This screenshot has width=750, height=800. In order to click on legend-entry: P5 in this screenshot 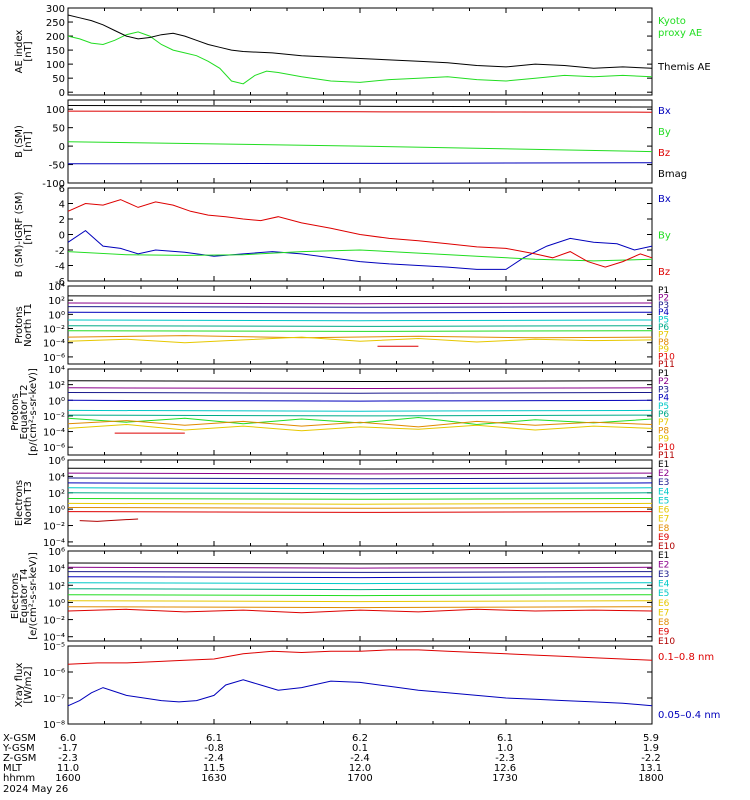, I will do `click(663, 321)`.